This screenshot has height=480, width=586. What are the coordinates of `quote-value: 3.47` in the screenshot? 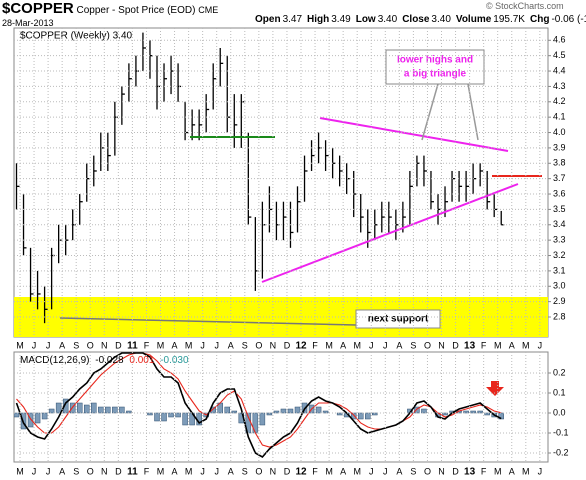 It's located at (292, 19).